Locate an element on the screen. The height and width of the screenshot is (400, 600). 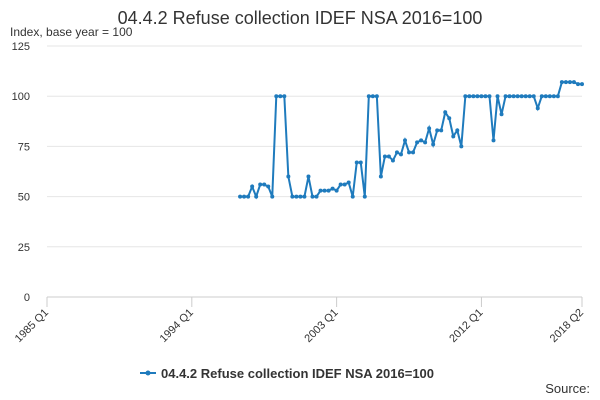
x-tick-label: 1994 Q1 is located at coordinates (177, 326).